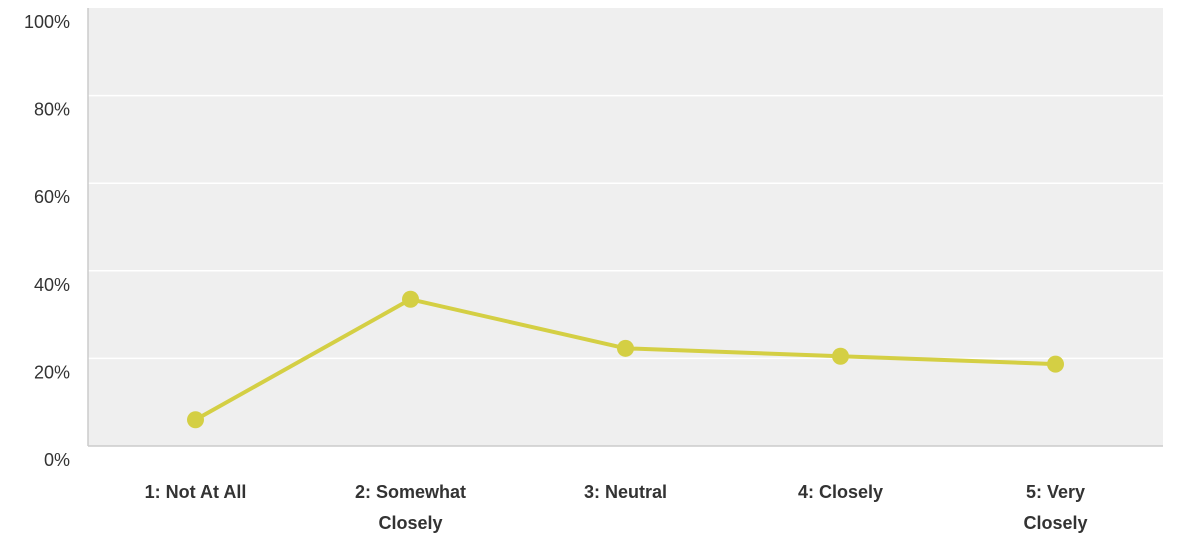 The image size is (1179, 535). I want to click on y-tick-label: 80%, so click(52, 110).